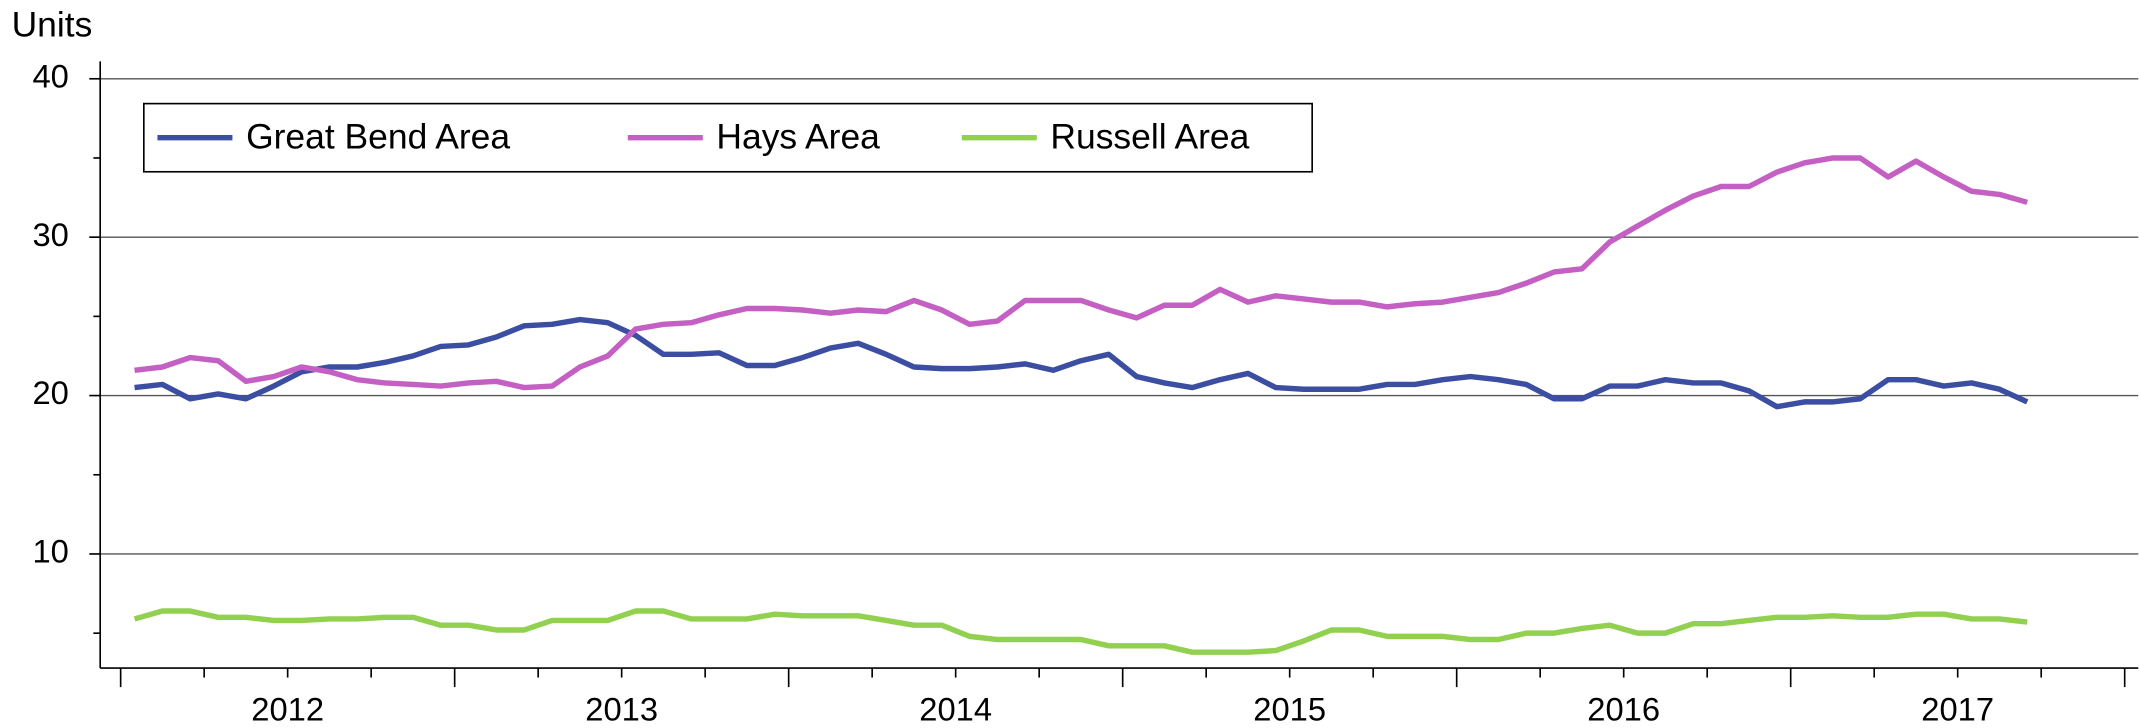  I want to click on x-tick-label: 2013, so click(621, 708).